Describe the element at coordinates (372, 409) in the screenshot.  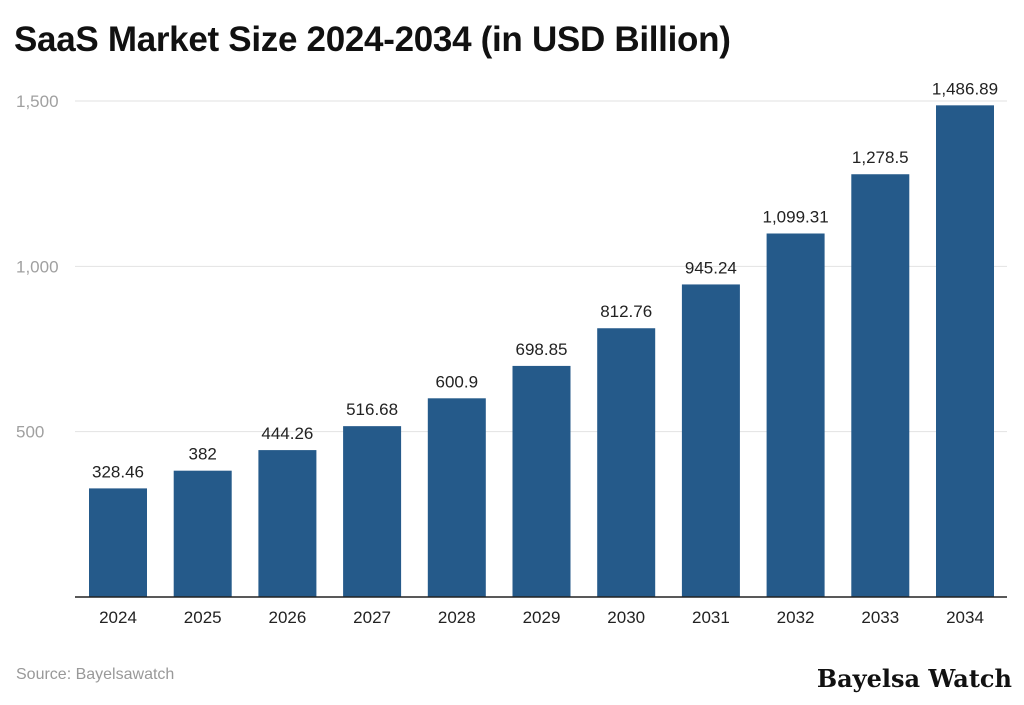
I see `data-label: 516.68` at that location.